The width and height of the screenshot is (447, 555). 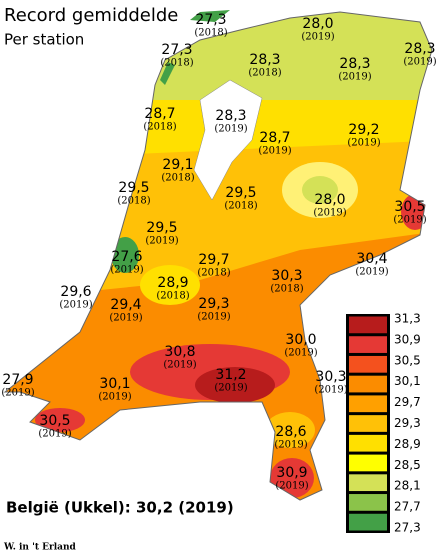 I want to click on legend-label: 30,9, so click(x=407, y=339).